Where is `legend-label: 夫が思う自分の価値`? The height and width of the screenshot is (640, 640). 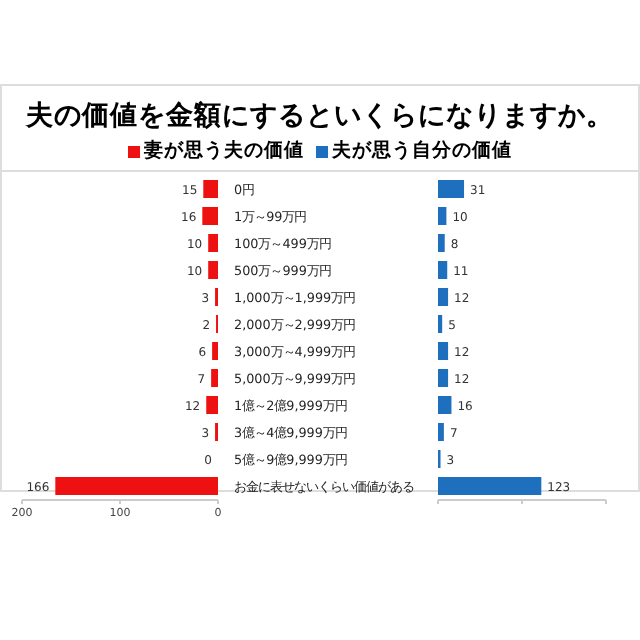 legend-label: 夫が思う自分の価値 is located at coordinates (421, 151).